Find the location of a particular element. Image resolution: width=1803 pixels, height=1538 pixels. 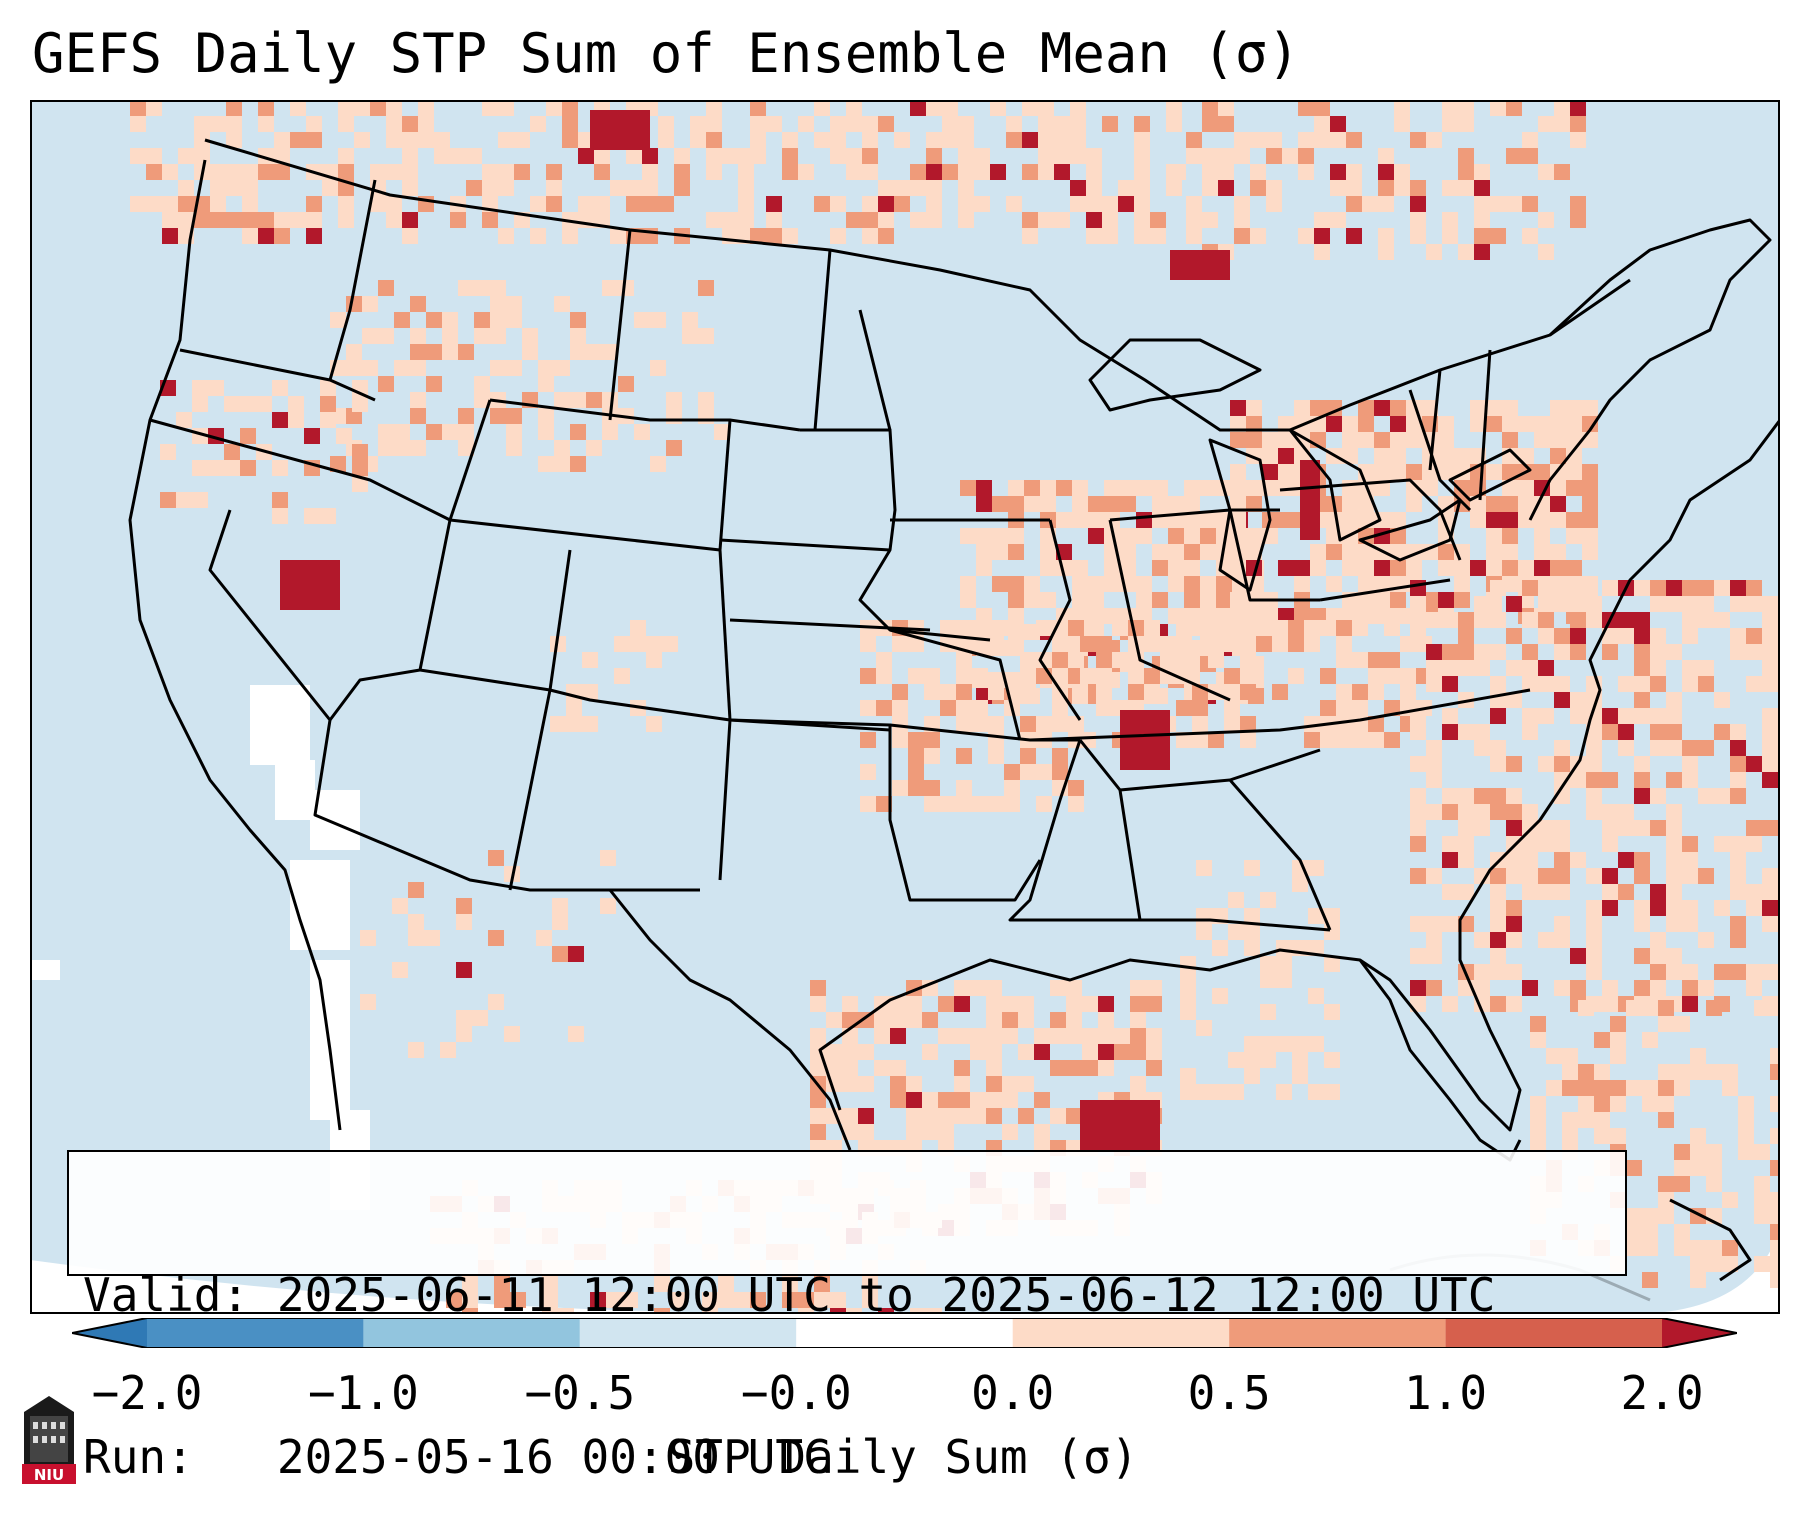

logo-text: NIU is located at coordinates (49, 1475).